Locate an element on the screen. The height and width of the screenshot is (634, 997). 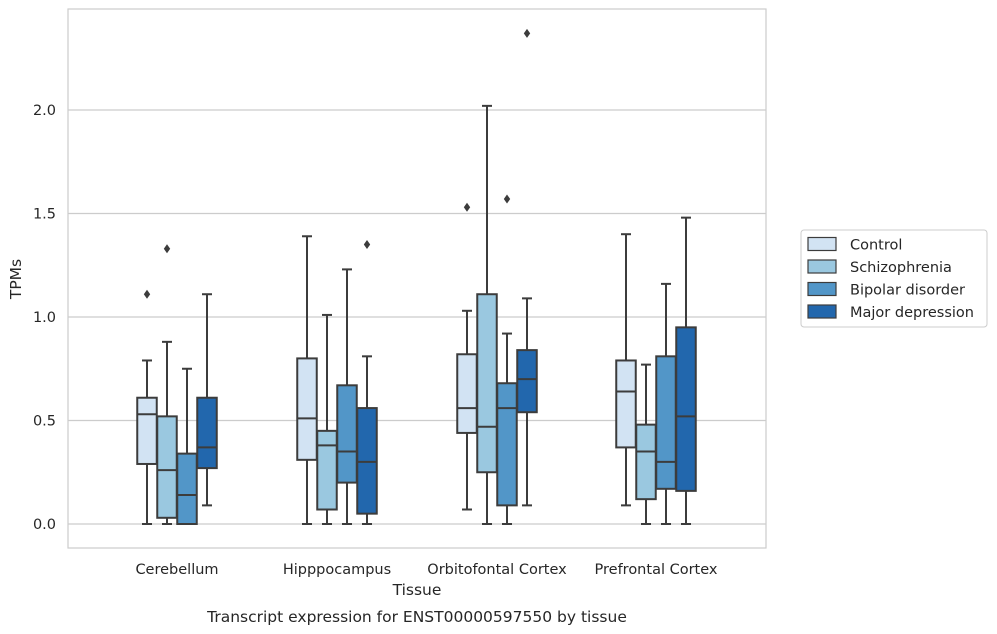
y-tick-label: 0.0 is located at coordinates (44, 525).